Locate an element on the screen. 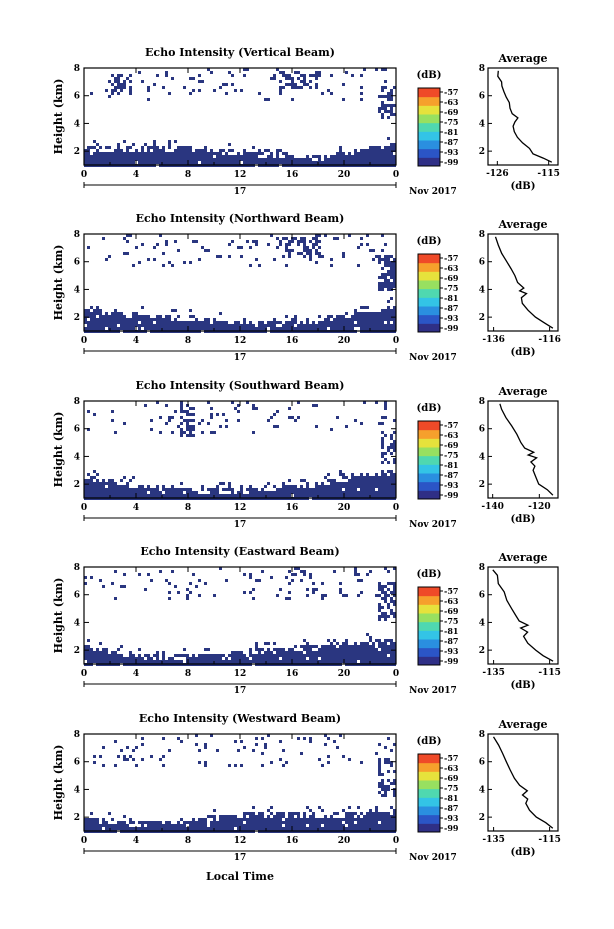  profile-y-tick-label: 8 is located at coordinates (482, 69).